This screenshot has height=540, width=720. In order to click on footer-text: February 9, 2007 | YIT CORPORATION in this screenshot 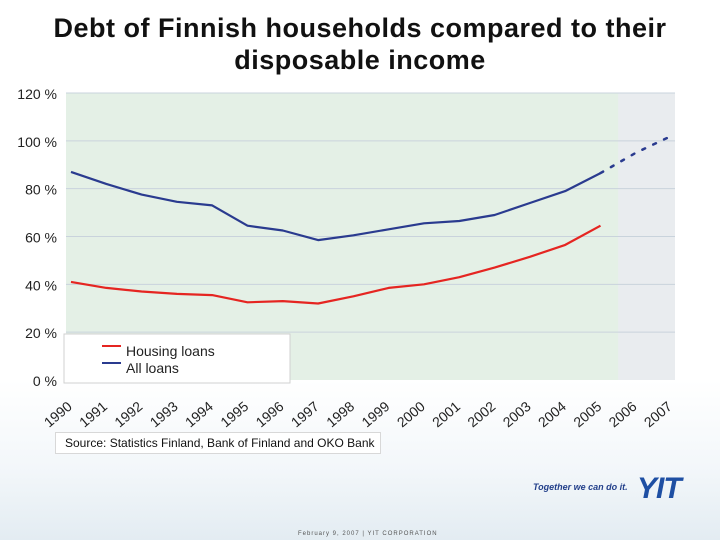, I will do `click(368, 534)`.